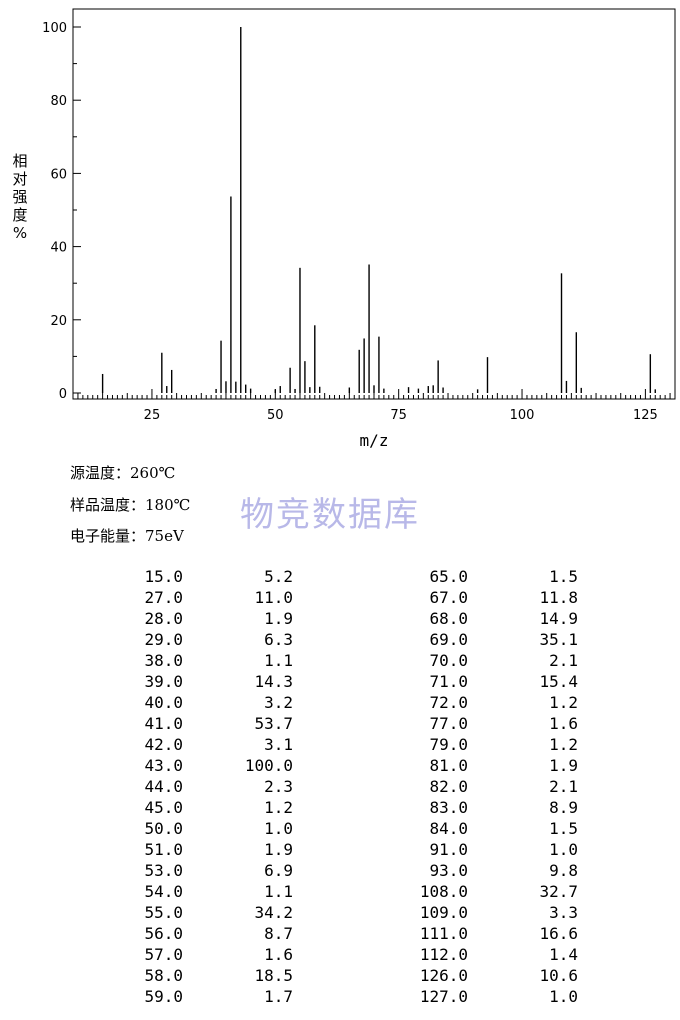 This screenshot has height=1020, width=680. Describe the element at coordinates (278, 786) in the screenshot. I see `intensity-cell: 2.3` at that location.